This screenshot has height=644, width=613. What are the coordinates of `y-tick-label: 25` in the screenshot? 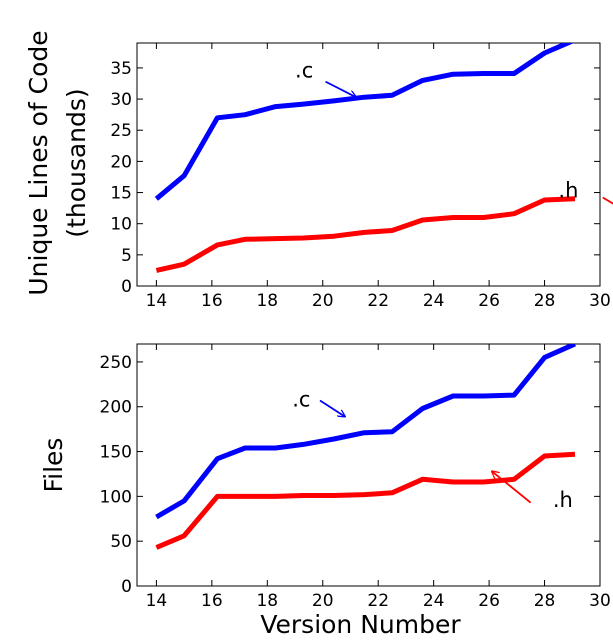 It's located at (121, 131).